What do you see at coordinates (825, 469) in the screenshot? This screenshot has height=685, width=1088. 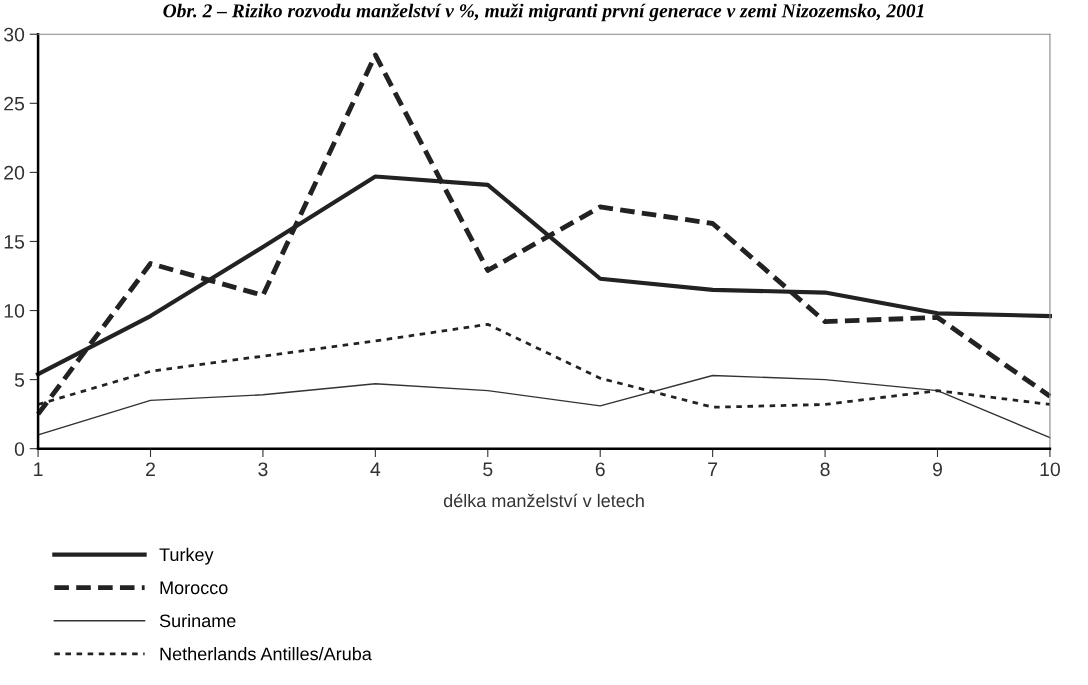 I see `x-tick-label: 8` at bounding box center [825, 469].